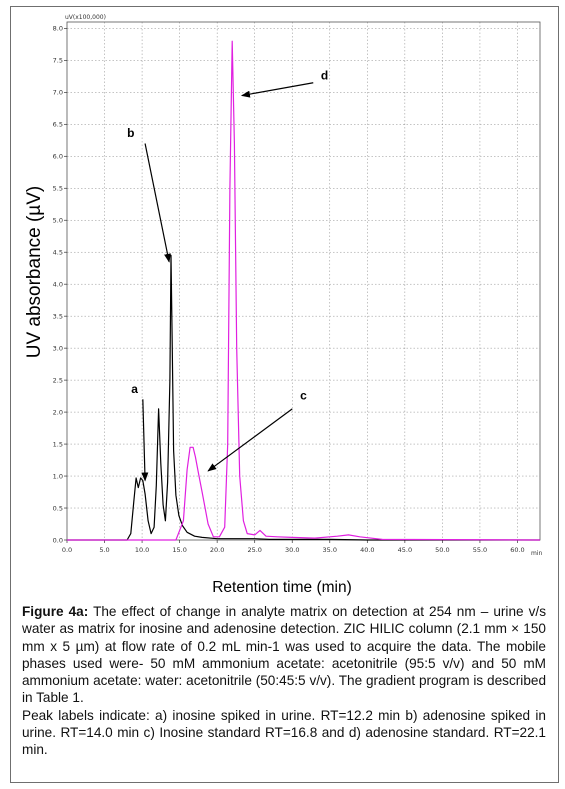 This screenshot has width=565, height=789. Describe the element at coordinates (58, 380) in the screenshot. I see `y-tick-label: 2.5` at that location.